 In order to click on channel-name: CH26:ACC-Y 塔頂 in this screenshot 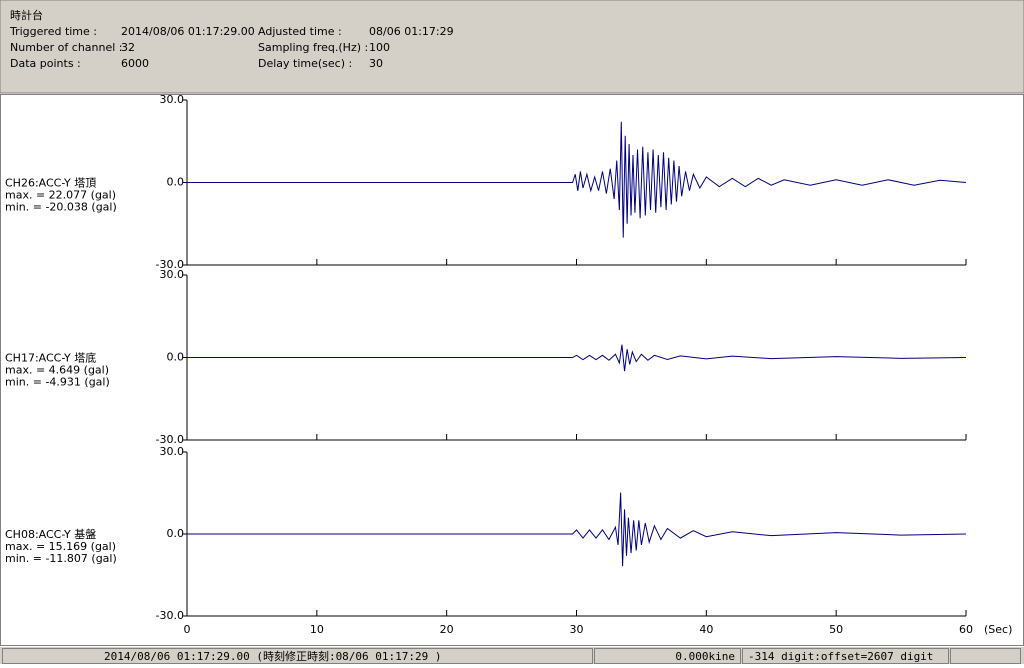, I will do `click(50, 183)`.